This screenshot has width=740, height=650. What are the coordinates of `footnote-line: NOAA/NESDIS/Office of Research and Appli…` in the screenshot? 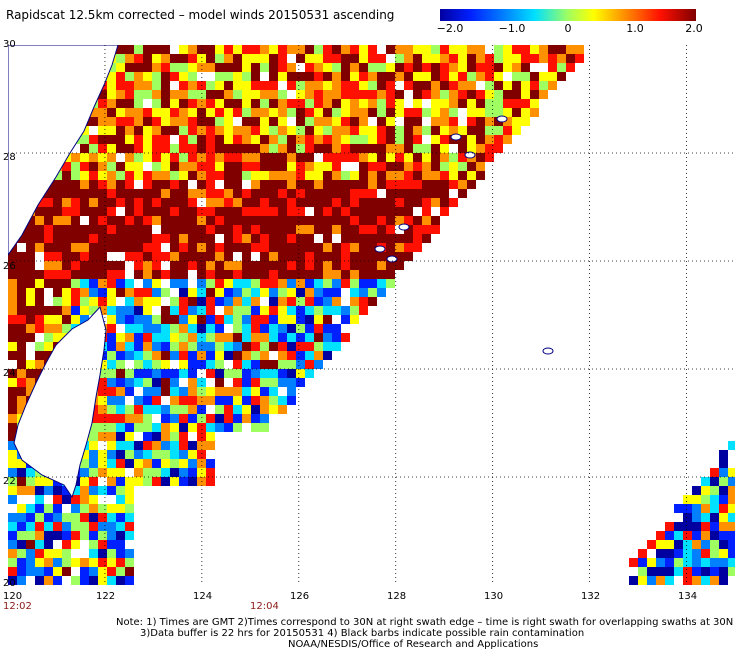 It's located at (413, 644).